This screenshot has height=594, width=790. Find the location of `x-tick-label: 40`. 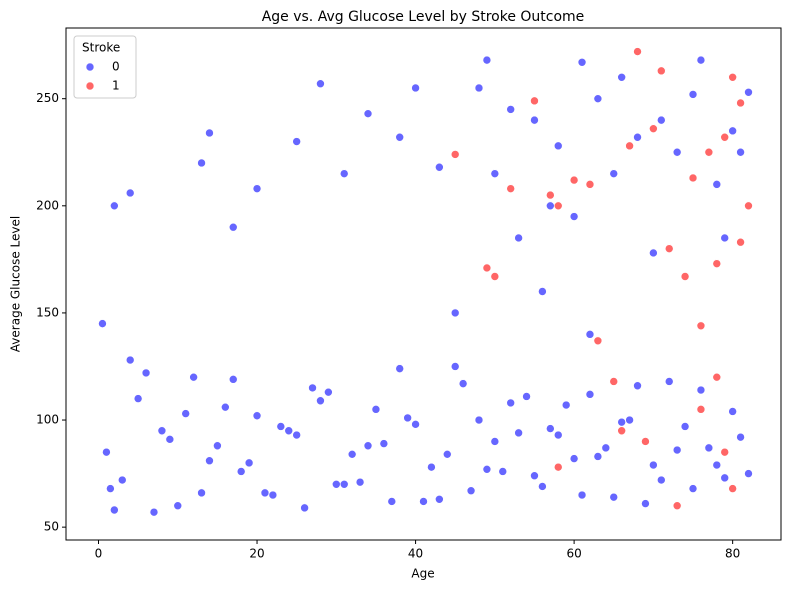

x-tick-label: 40 is located at coordinates (415, 554).